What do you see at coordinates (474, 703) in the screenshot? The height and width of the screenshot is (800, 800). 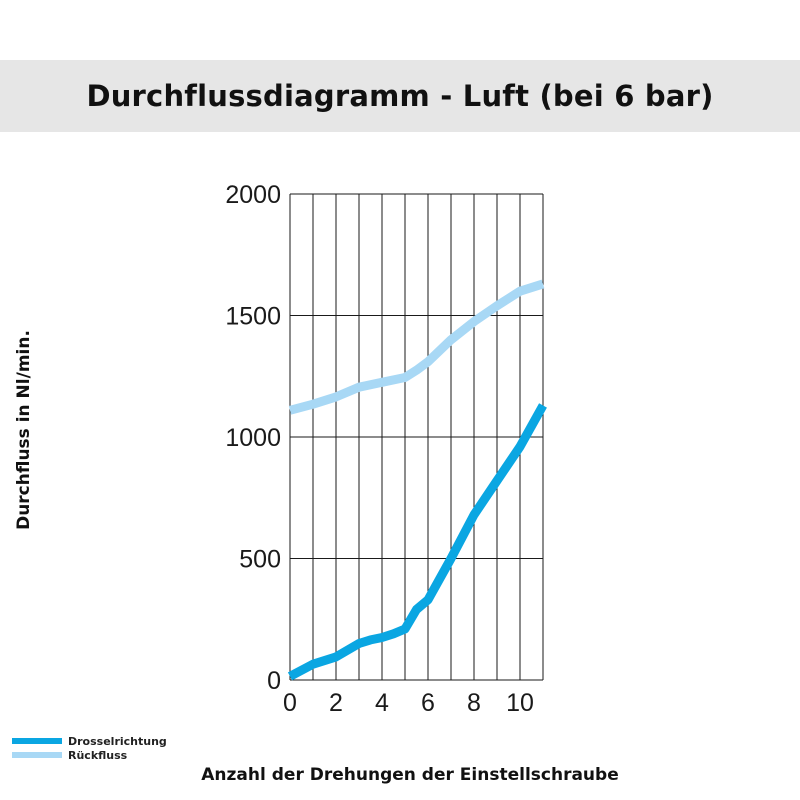 I see `x-tick-label: 8` at bounding box center [474, 703].